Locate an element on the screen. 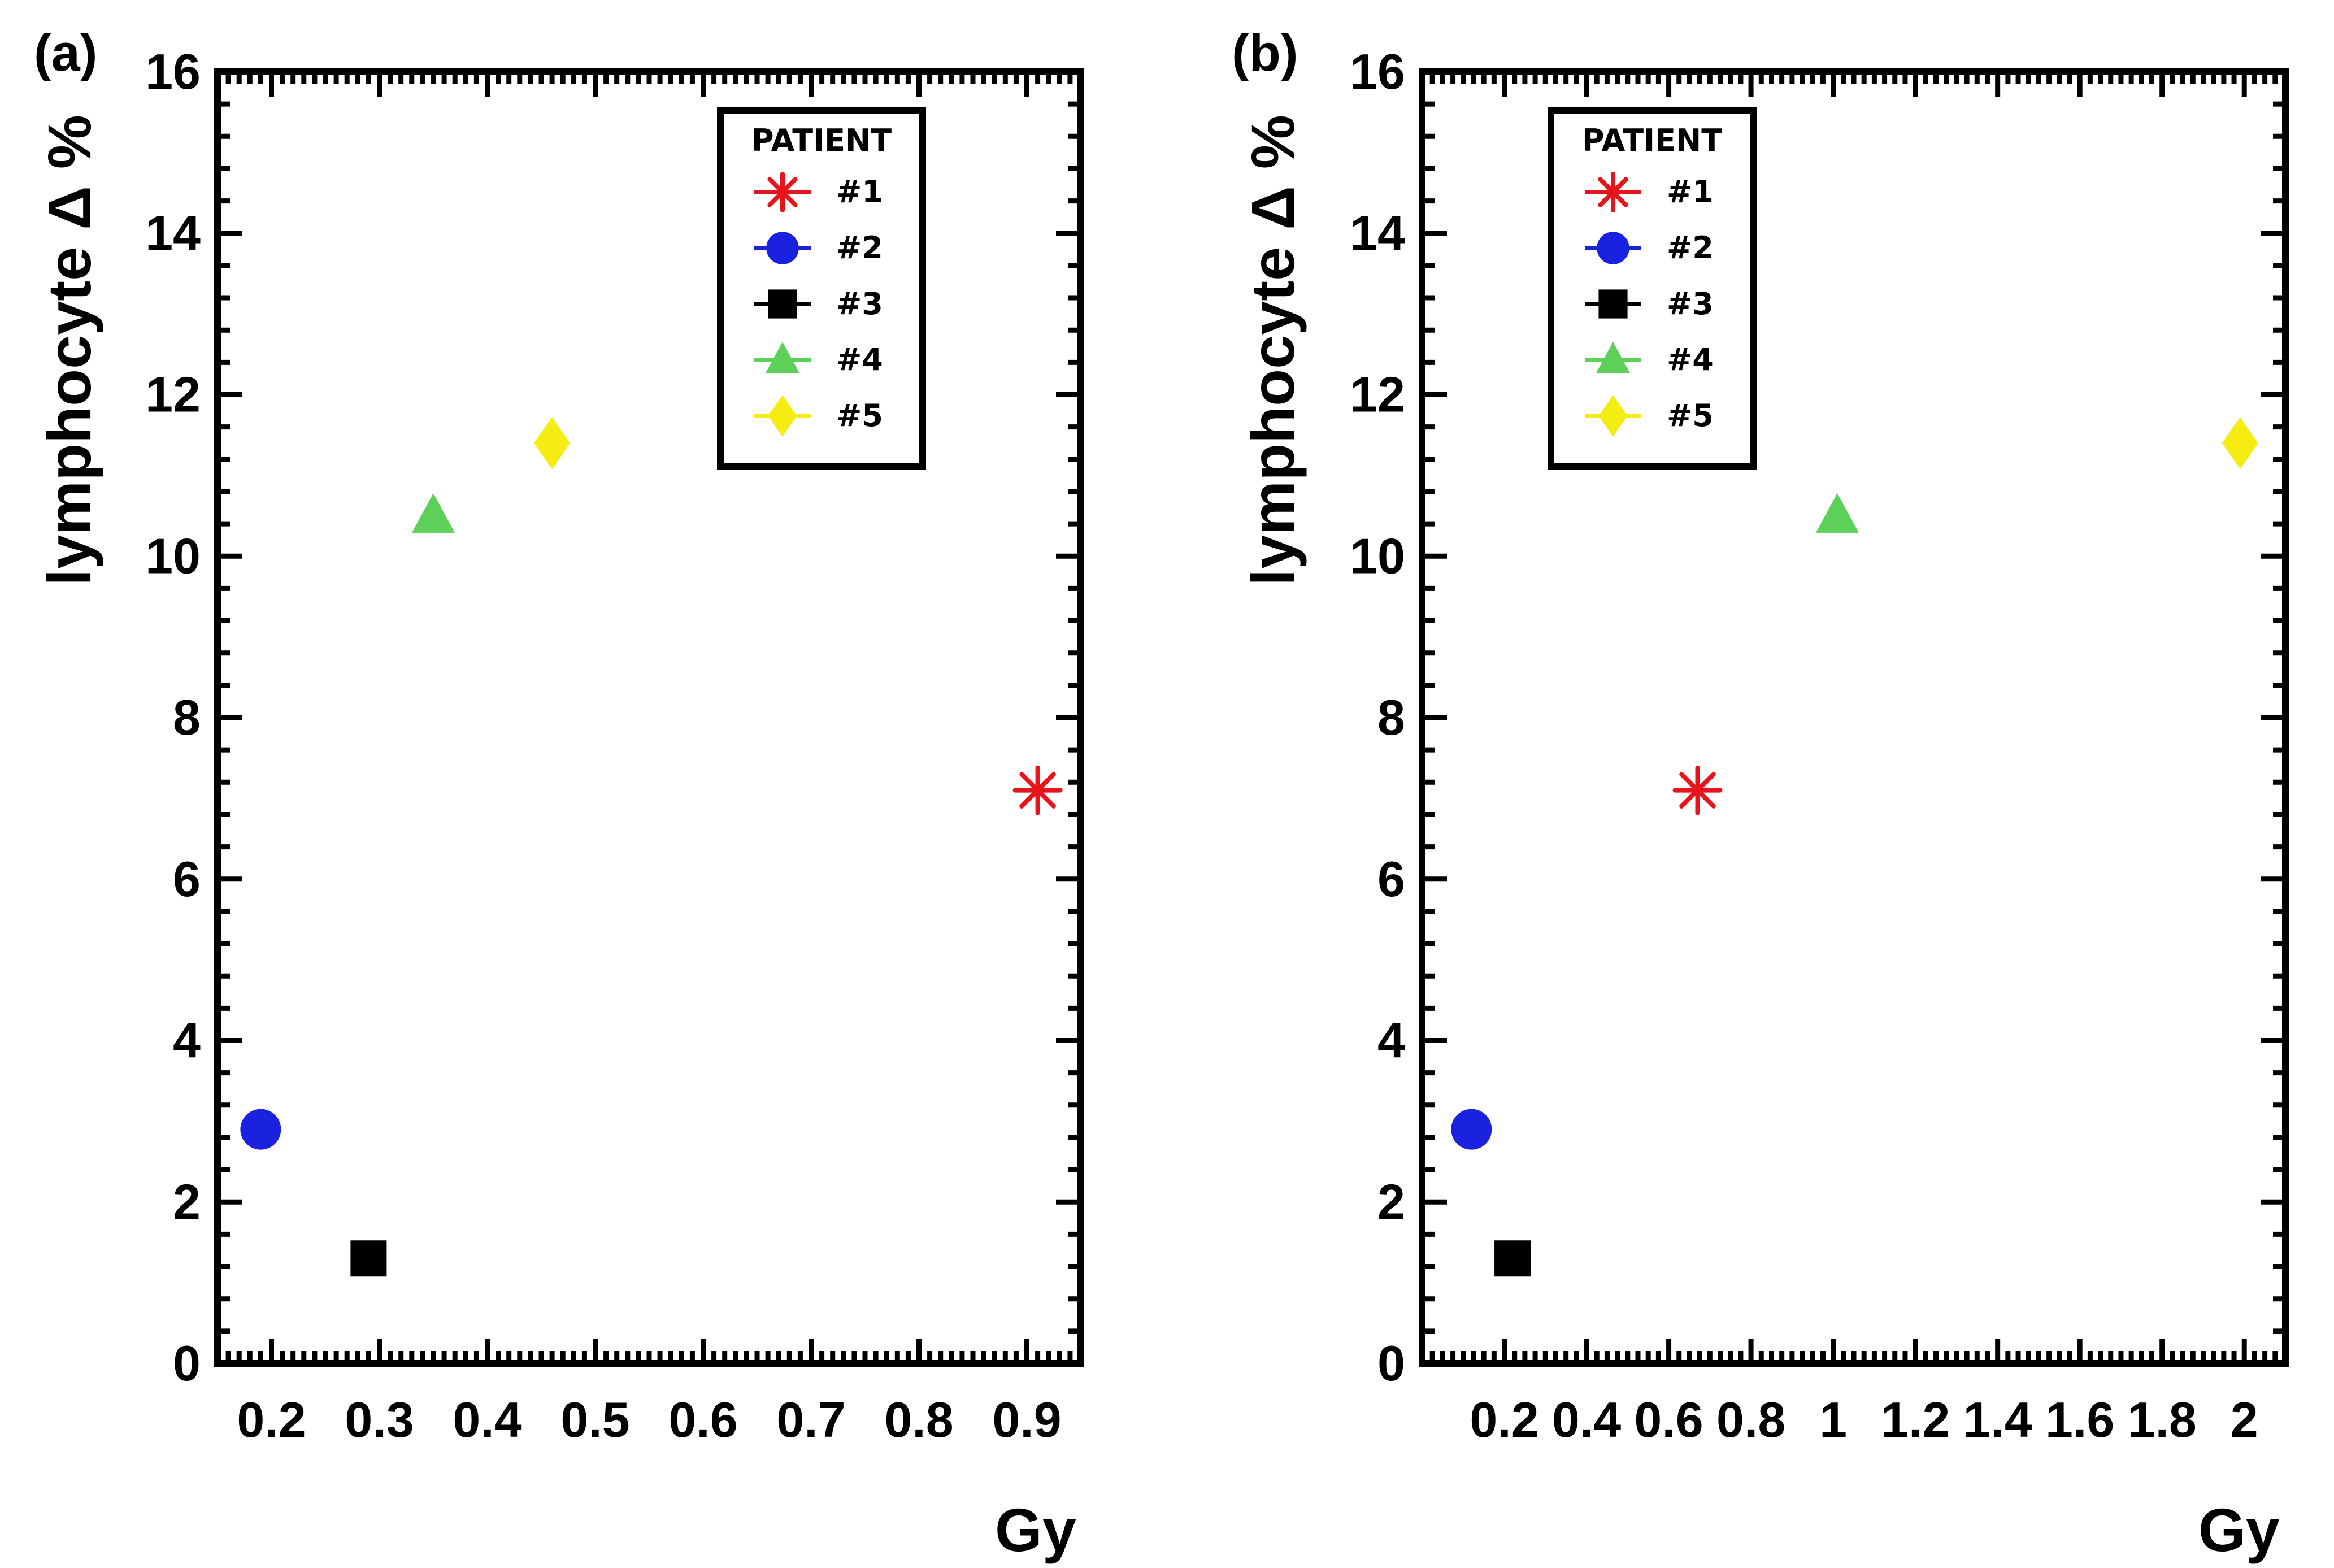 This screenshot has width=2334, height=1568. x-tick-label: 1.4 is located at coordinates (1997, 1420).